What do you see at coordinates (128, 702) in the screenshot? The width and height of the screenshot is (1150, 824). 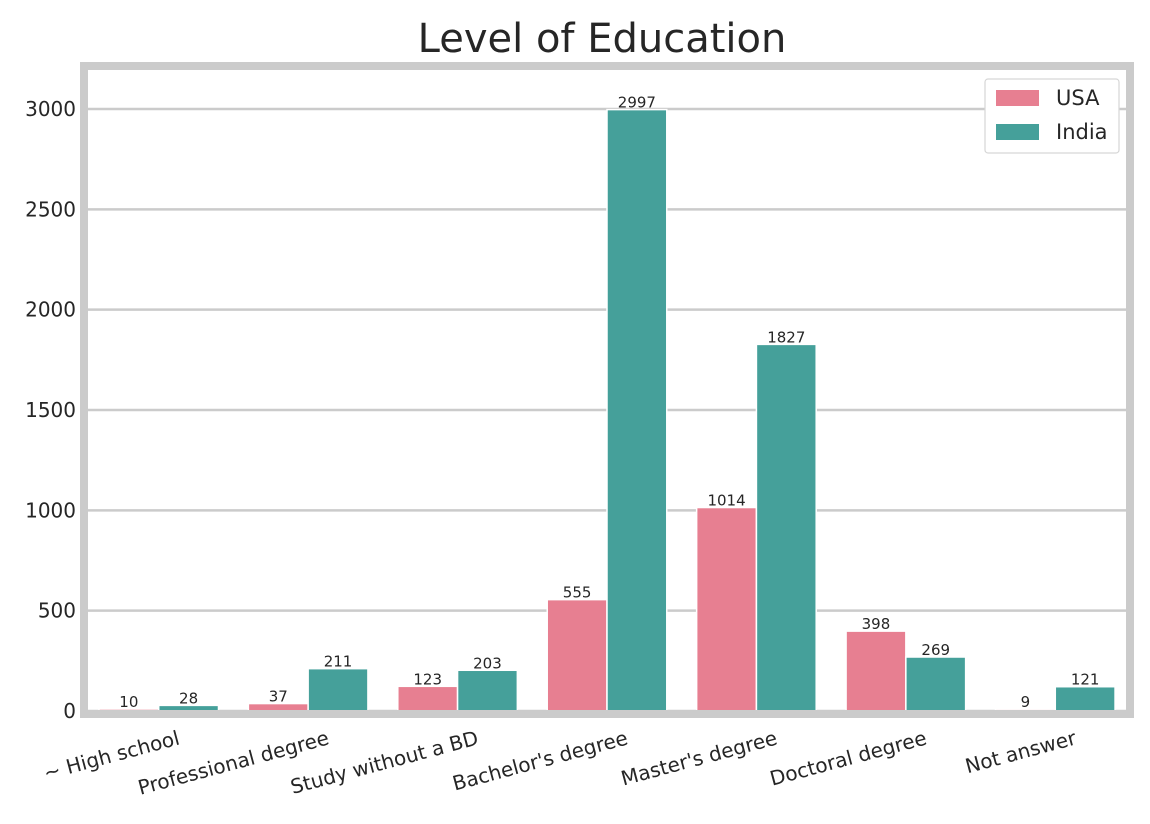 I see `bar-value-label: 10` at bounding box center [128, 702].